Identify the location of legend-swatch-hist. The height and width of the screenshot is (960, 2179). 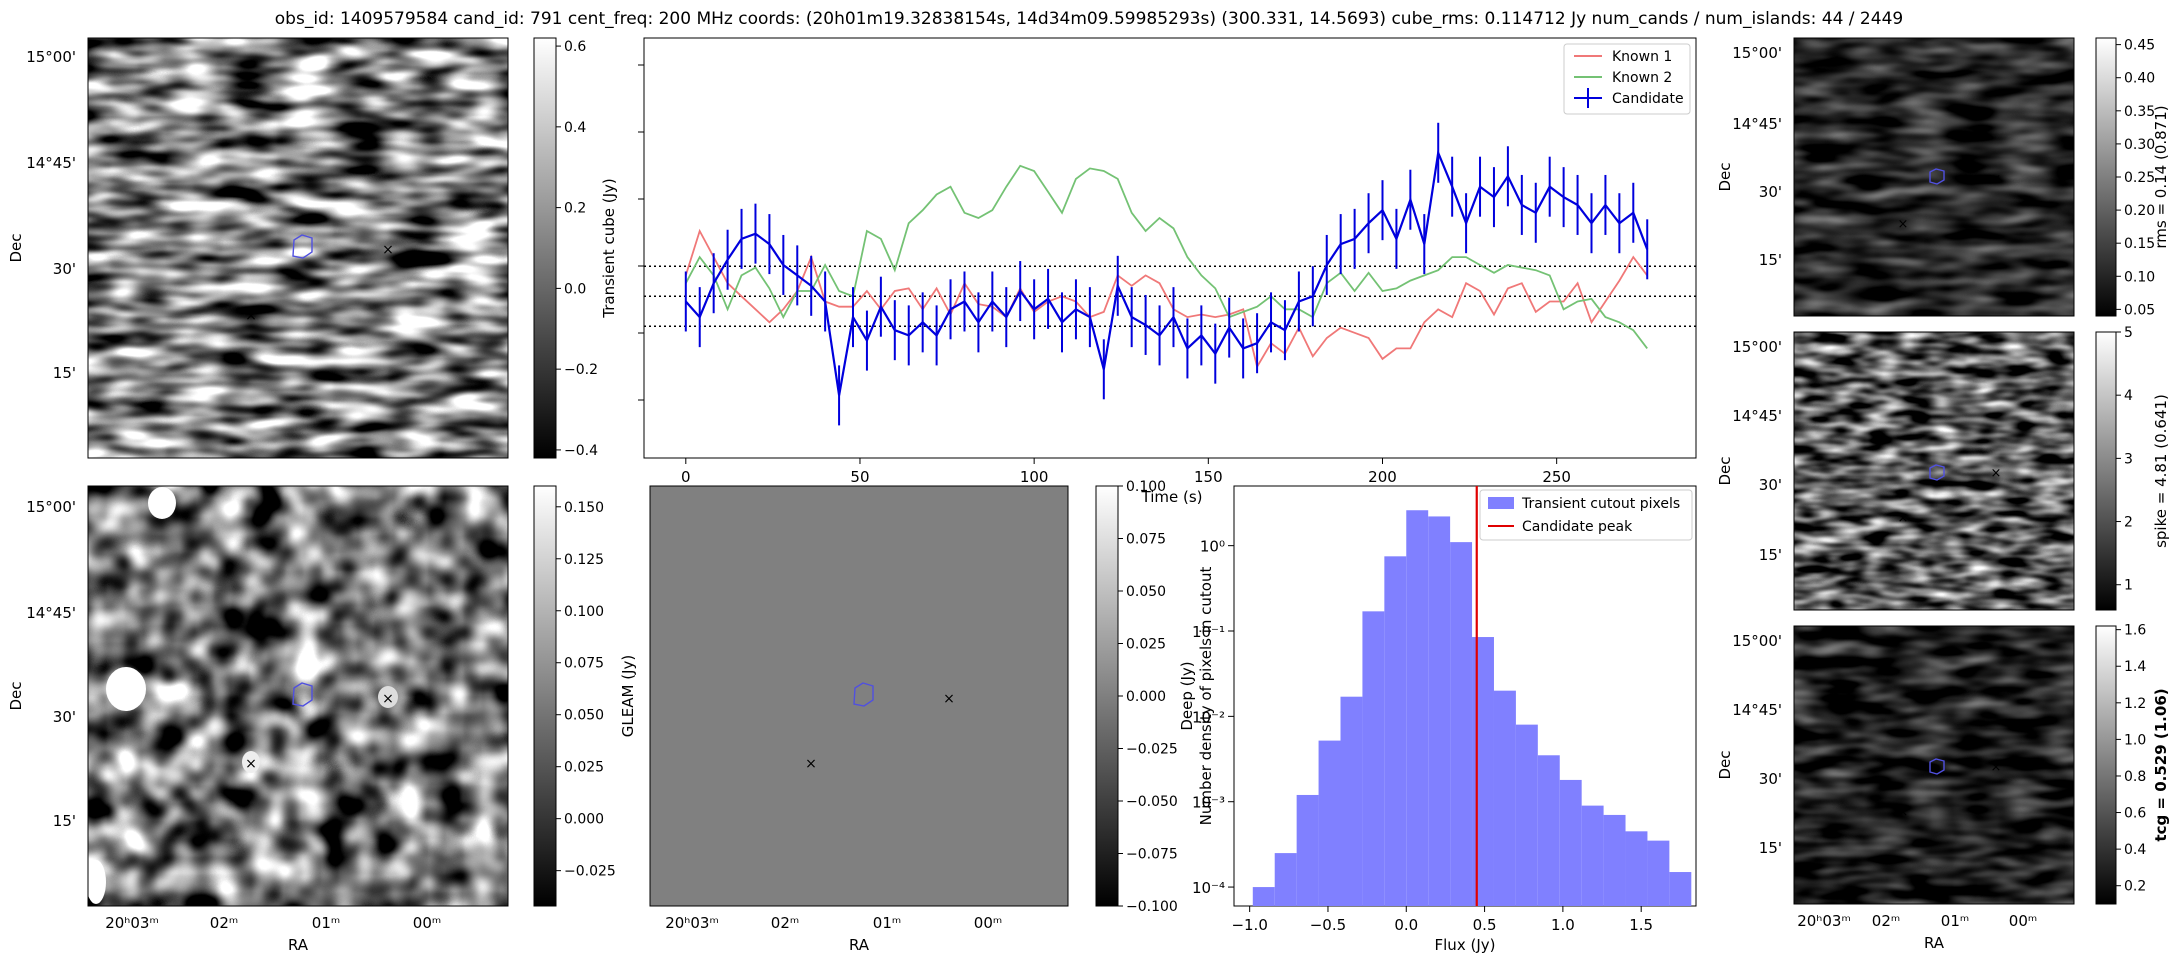
(1501, 503).